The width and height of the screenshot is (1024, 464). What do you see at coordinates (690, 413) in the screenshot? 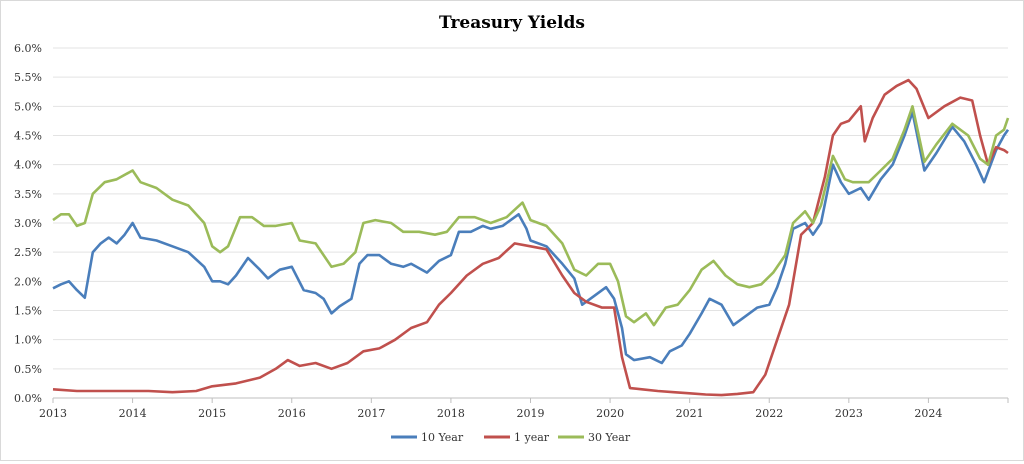
I see `x-tick-label: 2021` at bounding box center [690, 413].